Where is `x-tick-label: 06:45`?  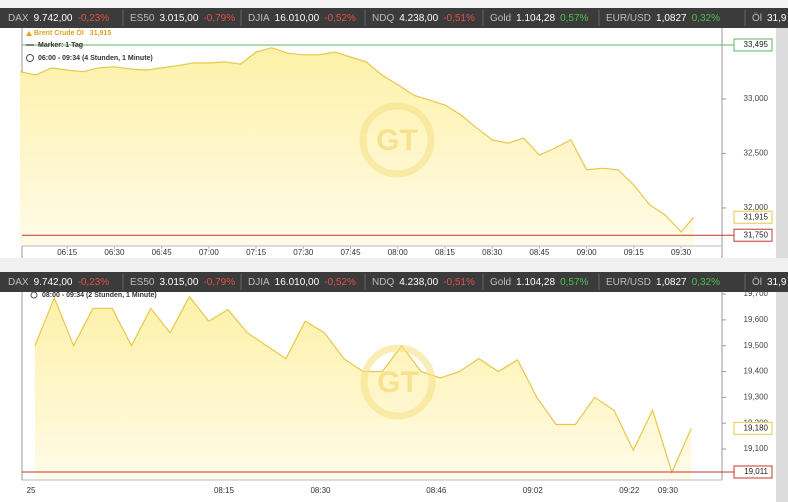 x-tick-label: 06:45 is located at coordinates (162, 252).